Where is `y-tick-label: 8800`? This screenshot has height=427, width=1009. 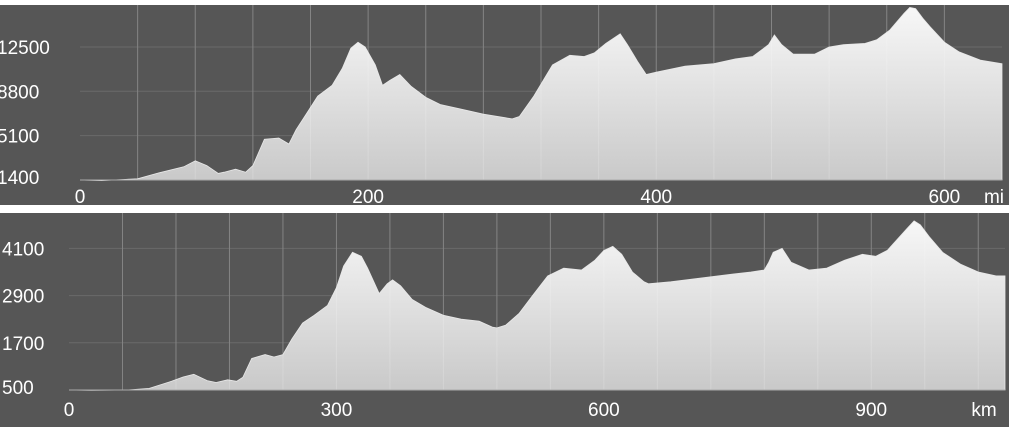
y-tick-label: 8800 is located at coordinates (19, 92).